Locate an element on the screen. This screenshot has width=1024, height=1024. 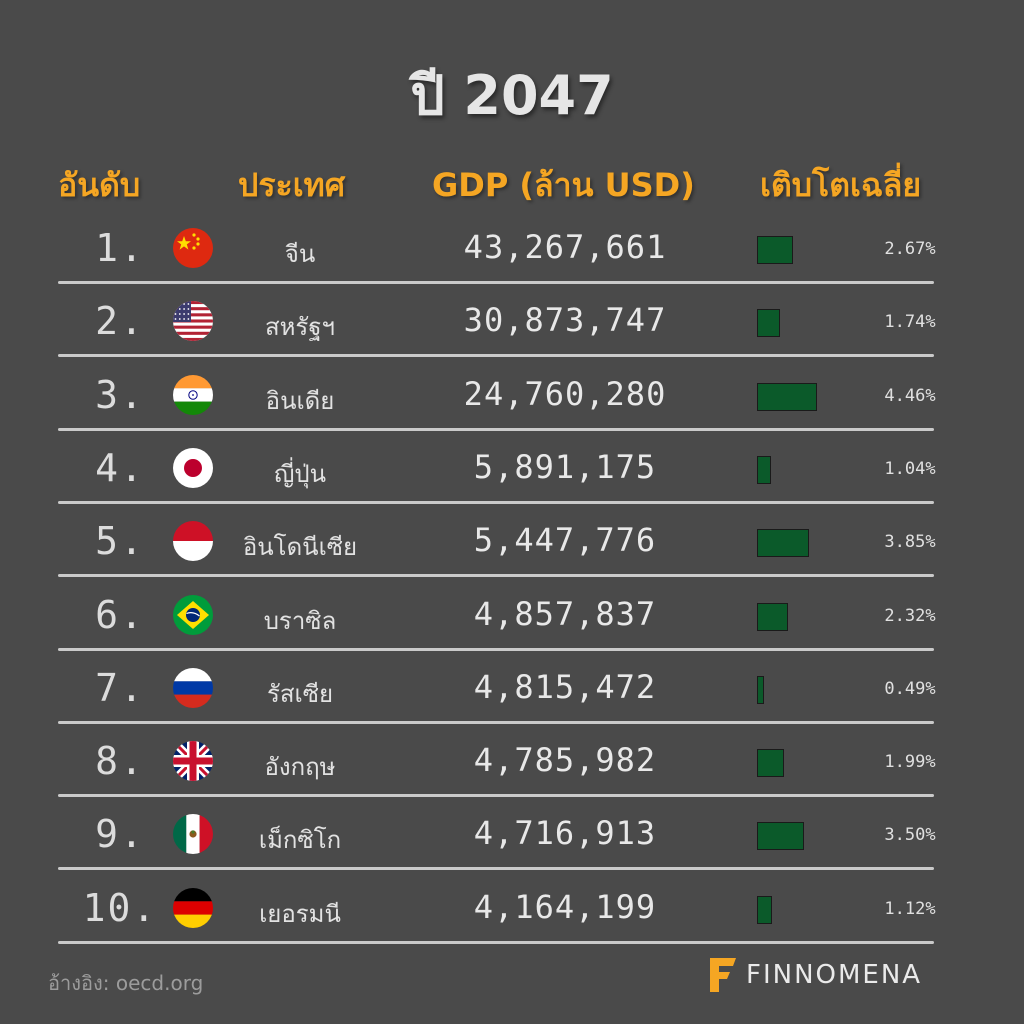
rank-label: 2. is located at coordinates (120, 321).